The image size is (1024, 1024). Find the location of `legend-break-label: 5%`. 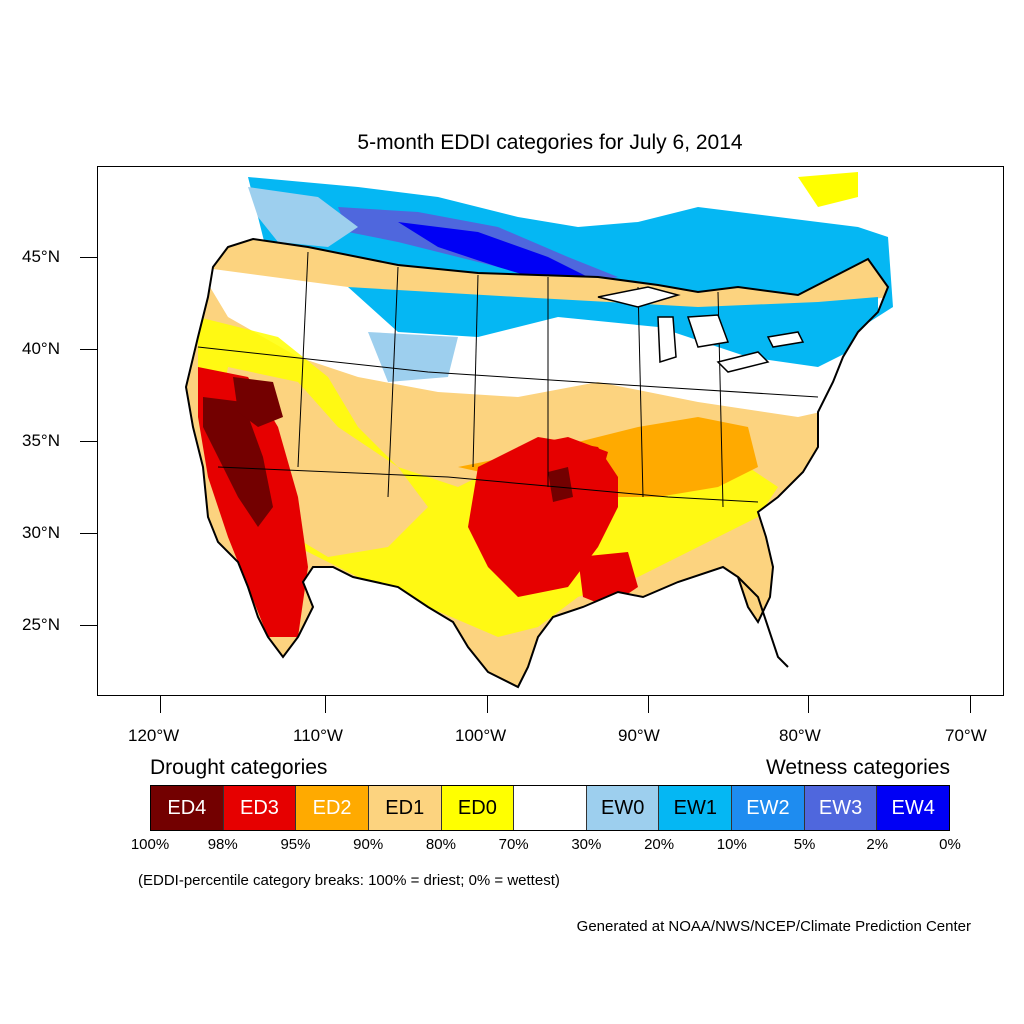

legend-break-label: 5% is located at coordinates (804, 844).